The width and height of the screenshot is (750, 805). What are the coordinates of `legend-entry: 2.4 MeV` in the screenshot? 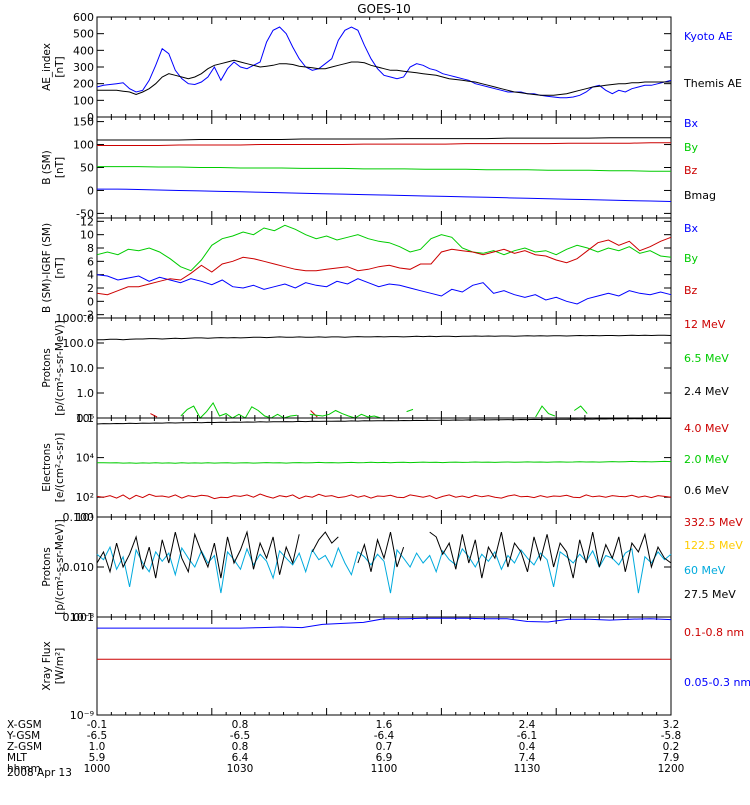 It's located at (706, 391).